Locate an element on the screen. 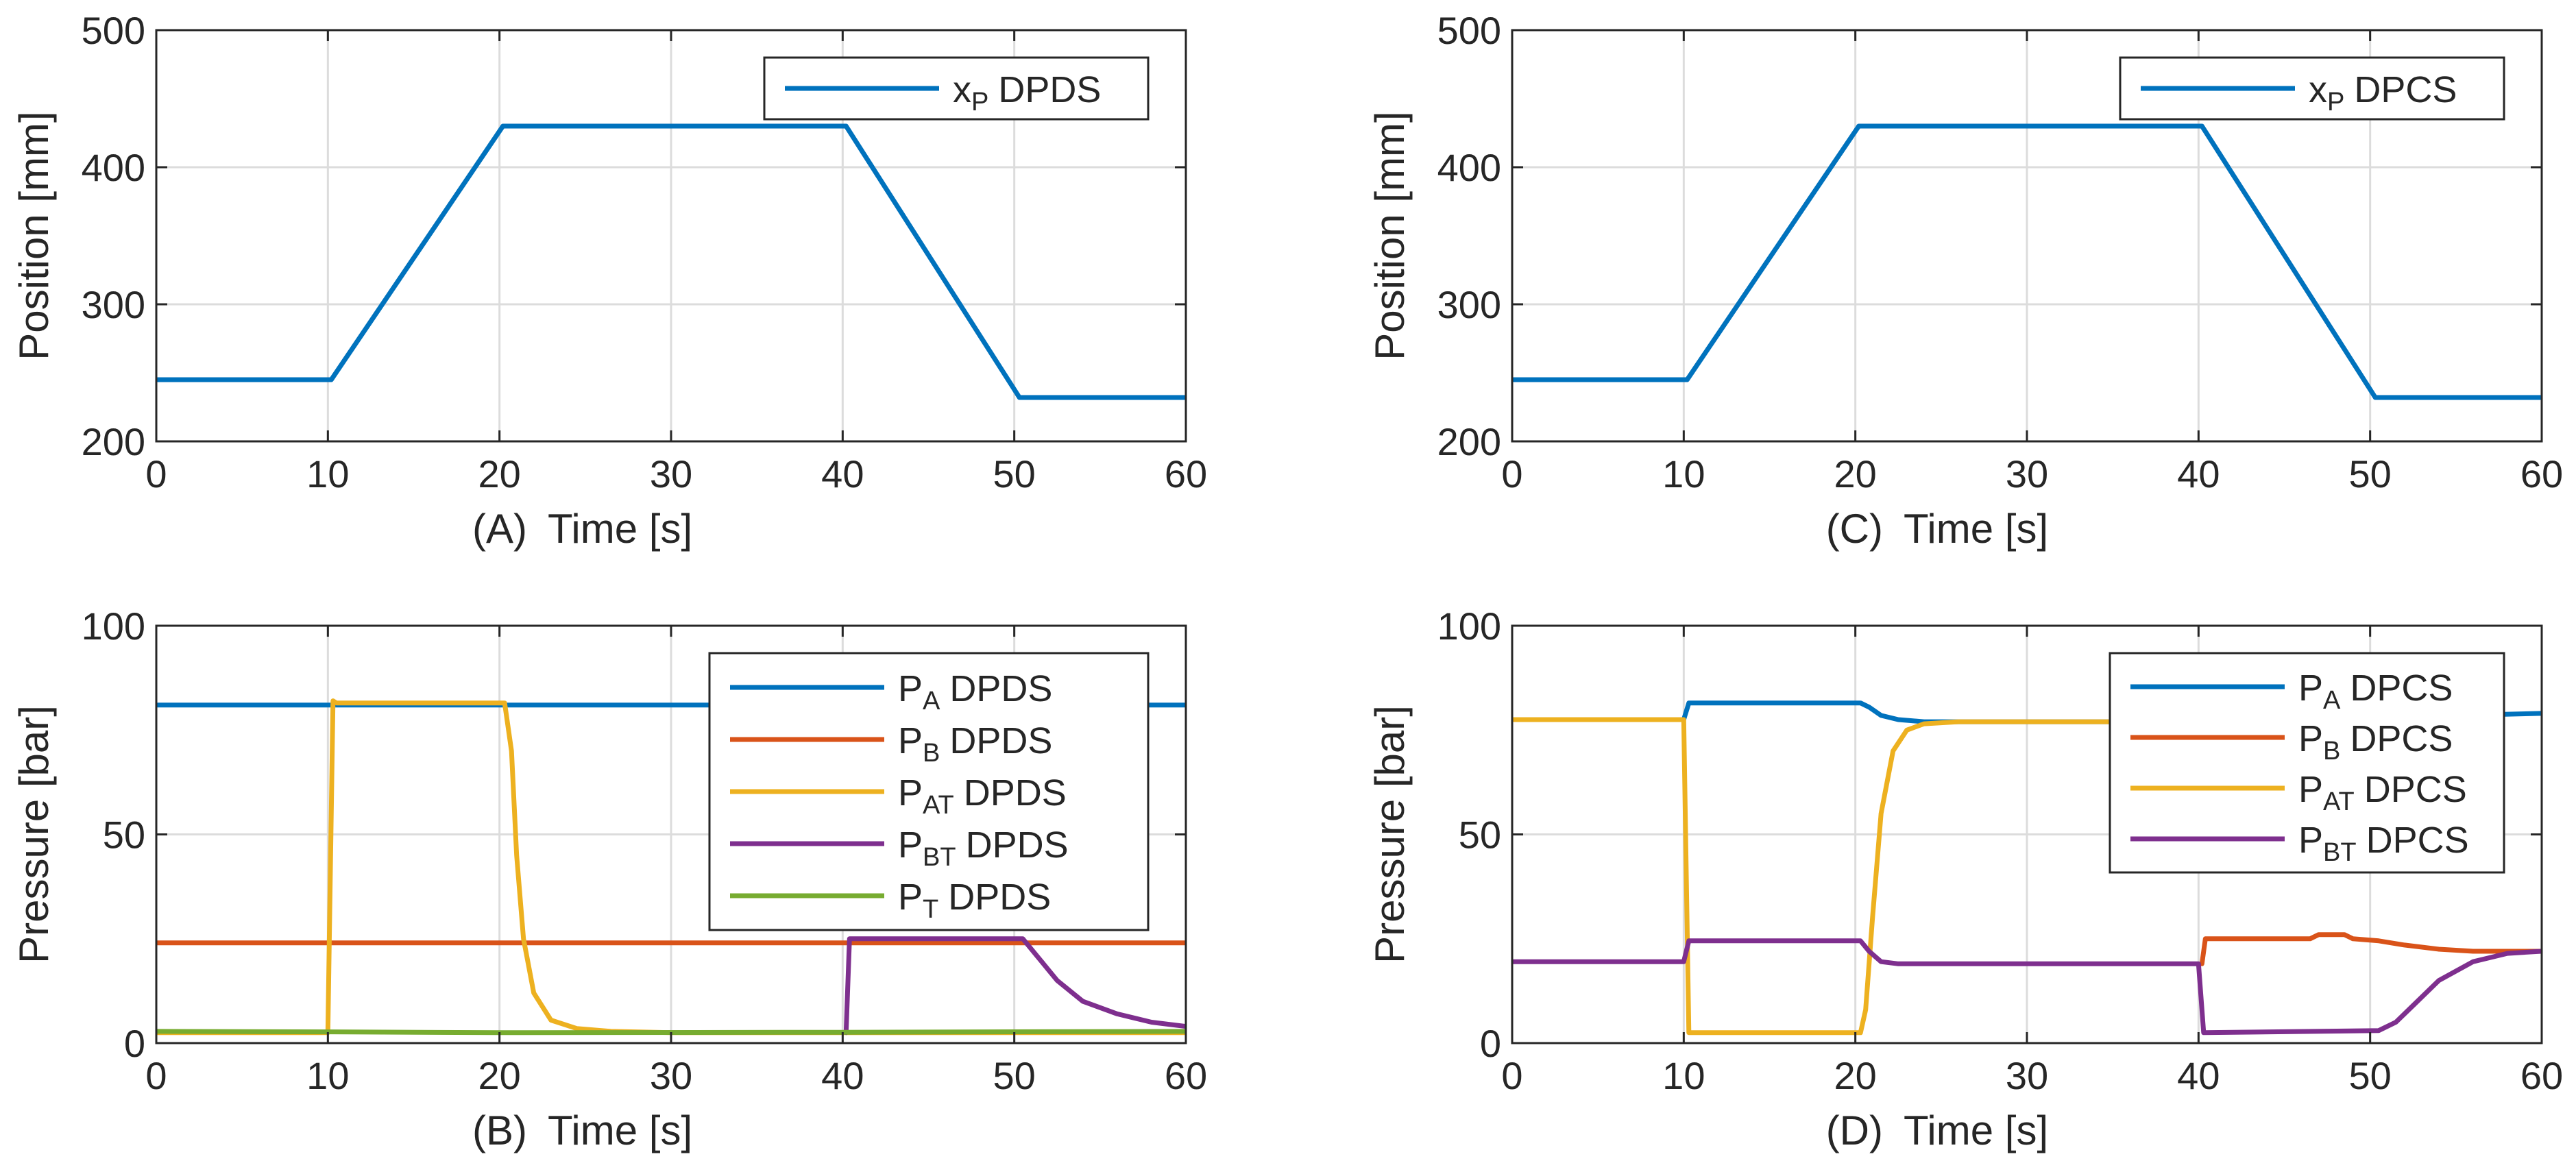 The image size is (2576, 1174). panel-label: (D) is located at coordinates (1854, 1130).